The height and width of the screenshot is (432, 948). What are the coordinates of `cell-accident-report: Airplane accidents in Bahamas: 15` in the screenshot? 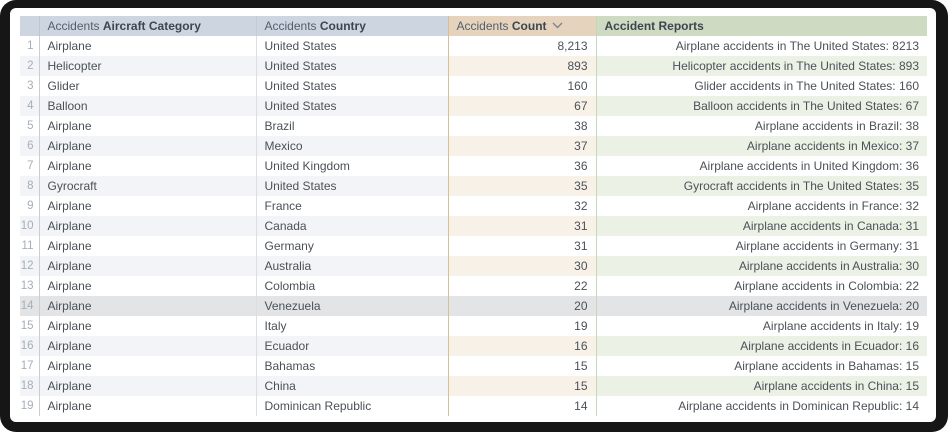 It's located at (761, 366).